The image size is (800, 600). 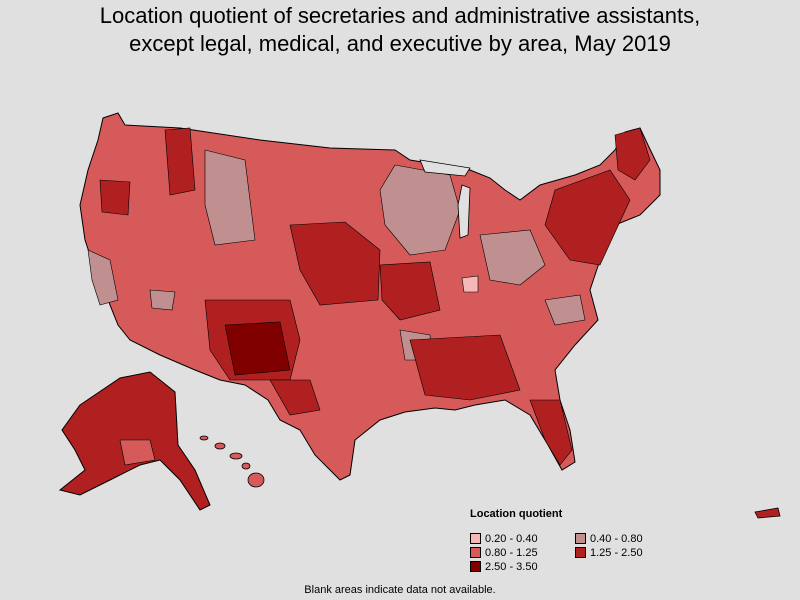 What do you see at coordinates (616, 538) in the screenshot?
I see `legend-label: 0.40 - 0.80` at bounding box center [616, 538].